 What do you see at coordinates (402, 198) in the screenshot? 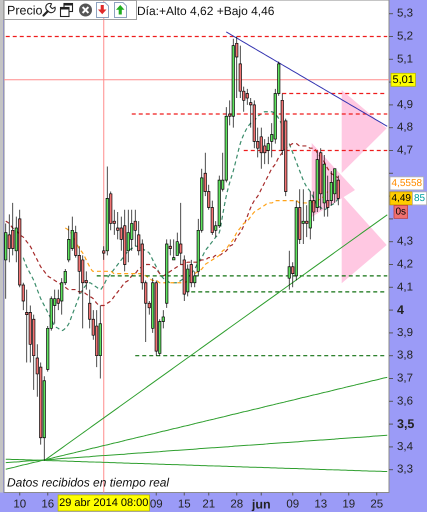
I see `annotation: 4,49` at bounding box center [402, 198].